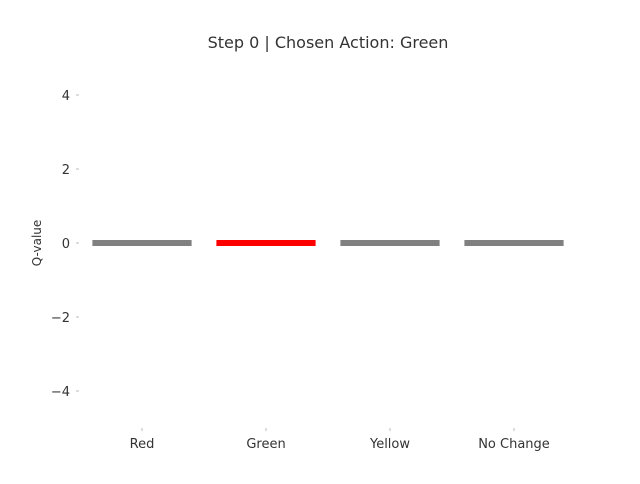 The width and height of the screenshot is (640, 484). What do you see at coordinates (328, 42) in the screenshot?
I see `chart-title: Step 0 | Chosen Action: Green` at bounding box center [328, 42].